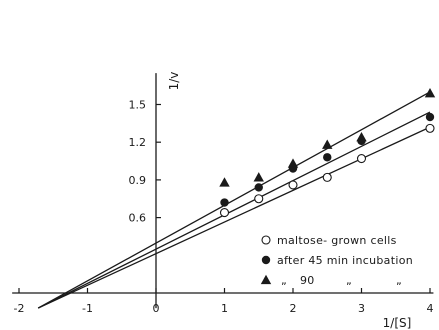 The height and width of the screenshot is (330, 439). Describe the element at coordinates (138, 218) in the screenshot. I see `y-tick-label: 0.6` at that location.